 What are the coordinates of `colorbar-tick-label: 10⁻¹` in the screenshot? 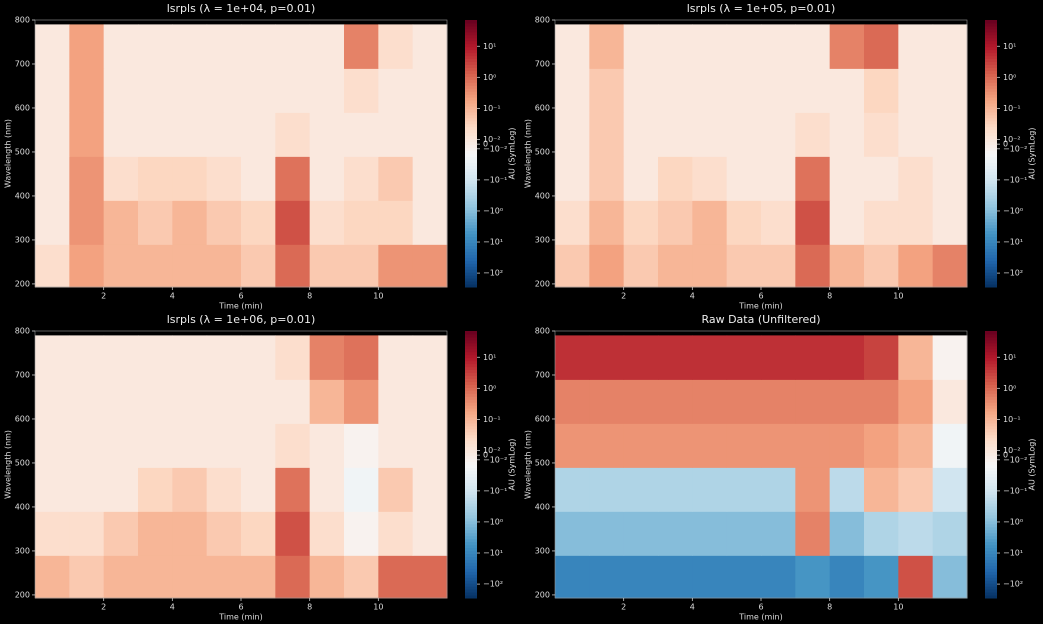 It's located at (1012, 108).